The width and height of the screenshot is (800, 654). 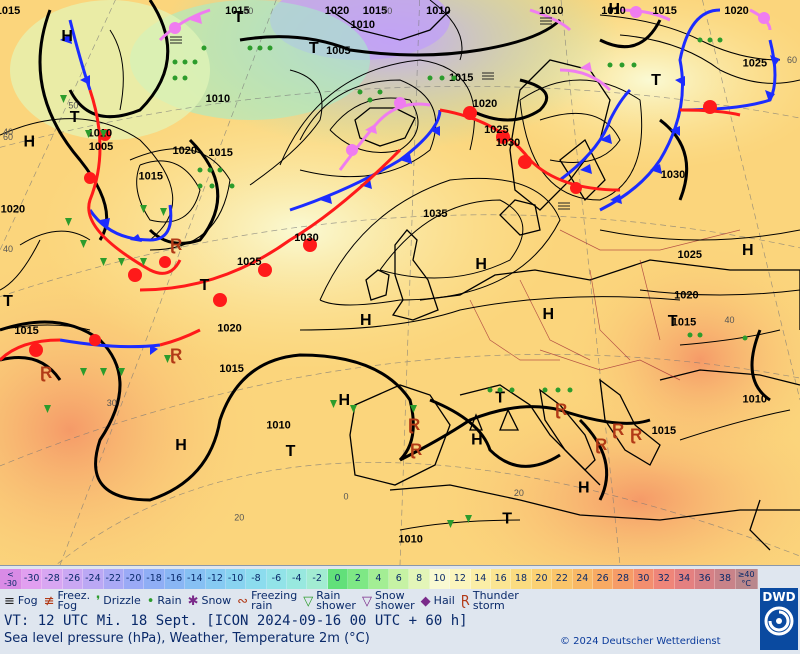 I want to click on weather-legend-label: Drizzle, so click(x=122, y=600).